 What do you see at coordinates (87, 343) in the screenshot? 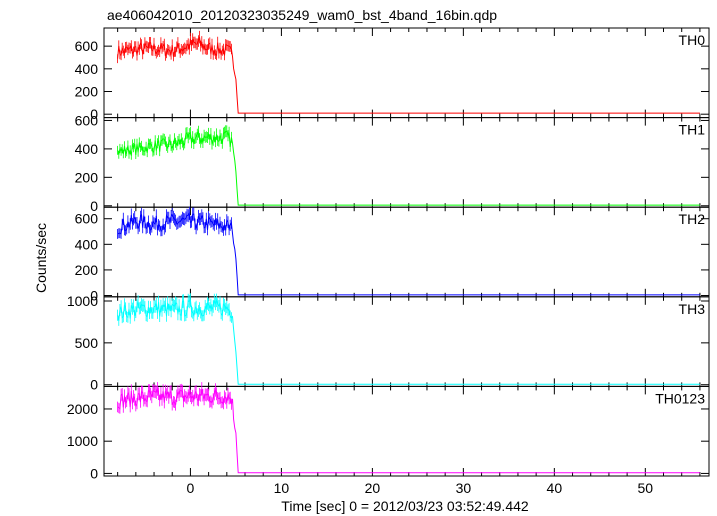
I see `y-tick-label: 500` at bounding box center [87, 343].